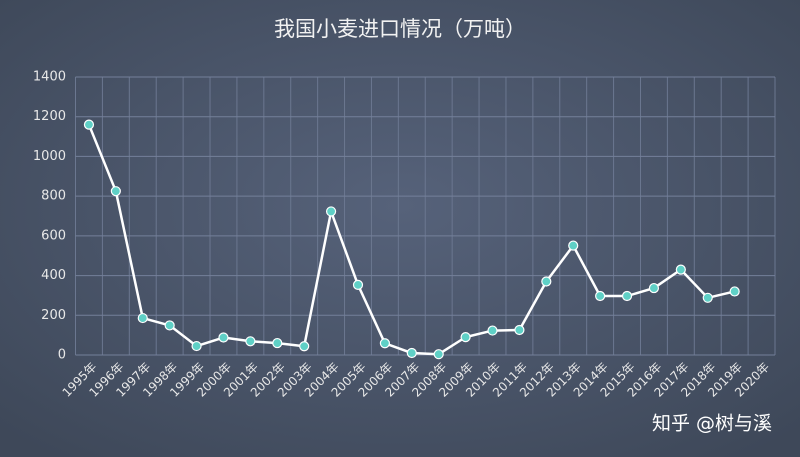  Describe the element at coordinates (712, 424) in the screenshot. I see `watermark: 知乎 @树与溪` at that location.